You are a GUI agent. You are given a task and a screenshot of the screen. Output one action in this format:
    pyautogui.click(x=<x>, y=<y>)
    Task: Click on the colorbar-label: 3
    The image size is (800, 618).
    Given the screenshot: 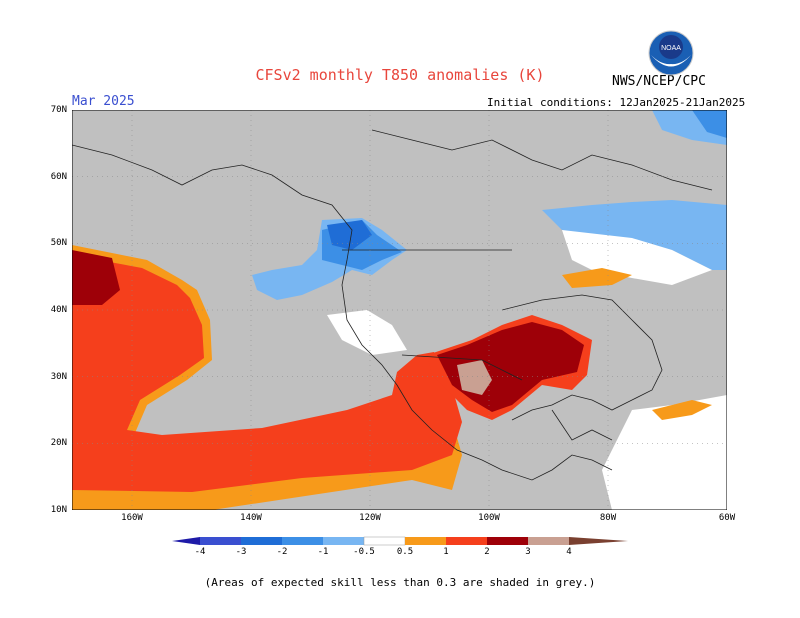 What is the action you would take?
    pyautogui.click(x=528, y=552)
    